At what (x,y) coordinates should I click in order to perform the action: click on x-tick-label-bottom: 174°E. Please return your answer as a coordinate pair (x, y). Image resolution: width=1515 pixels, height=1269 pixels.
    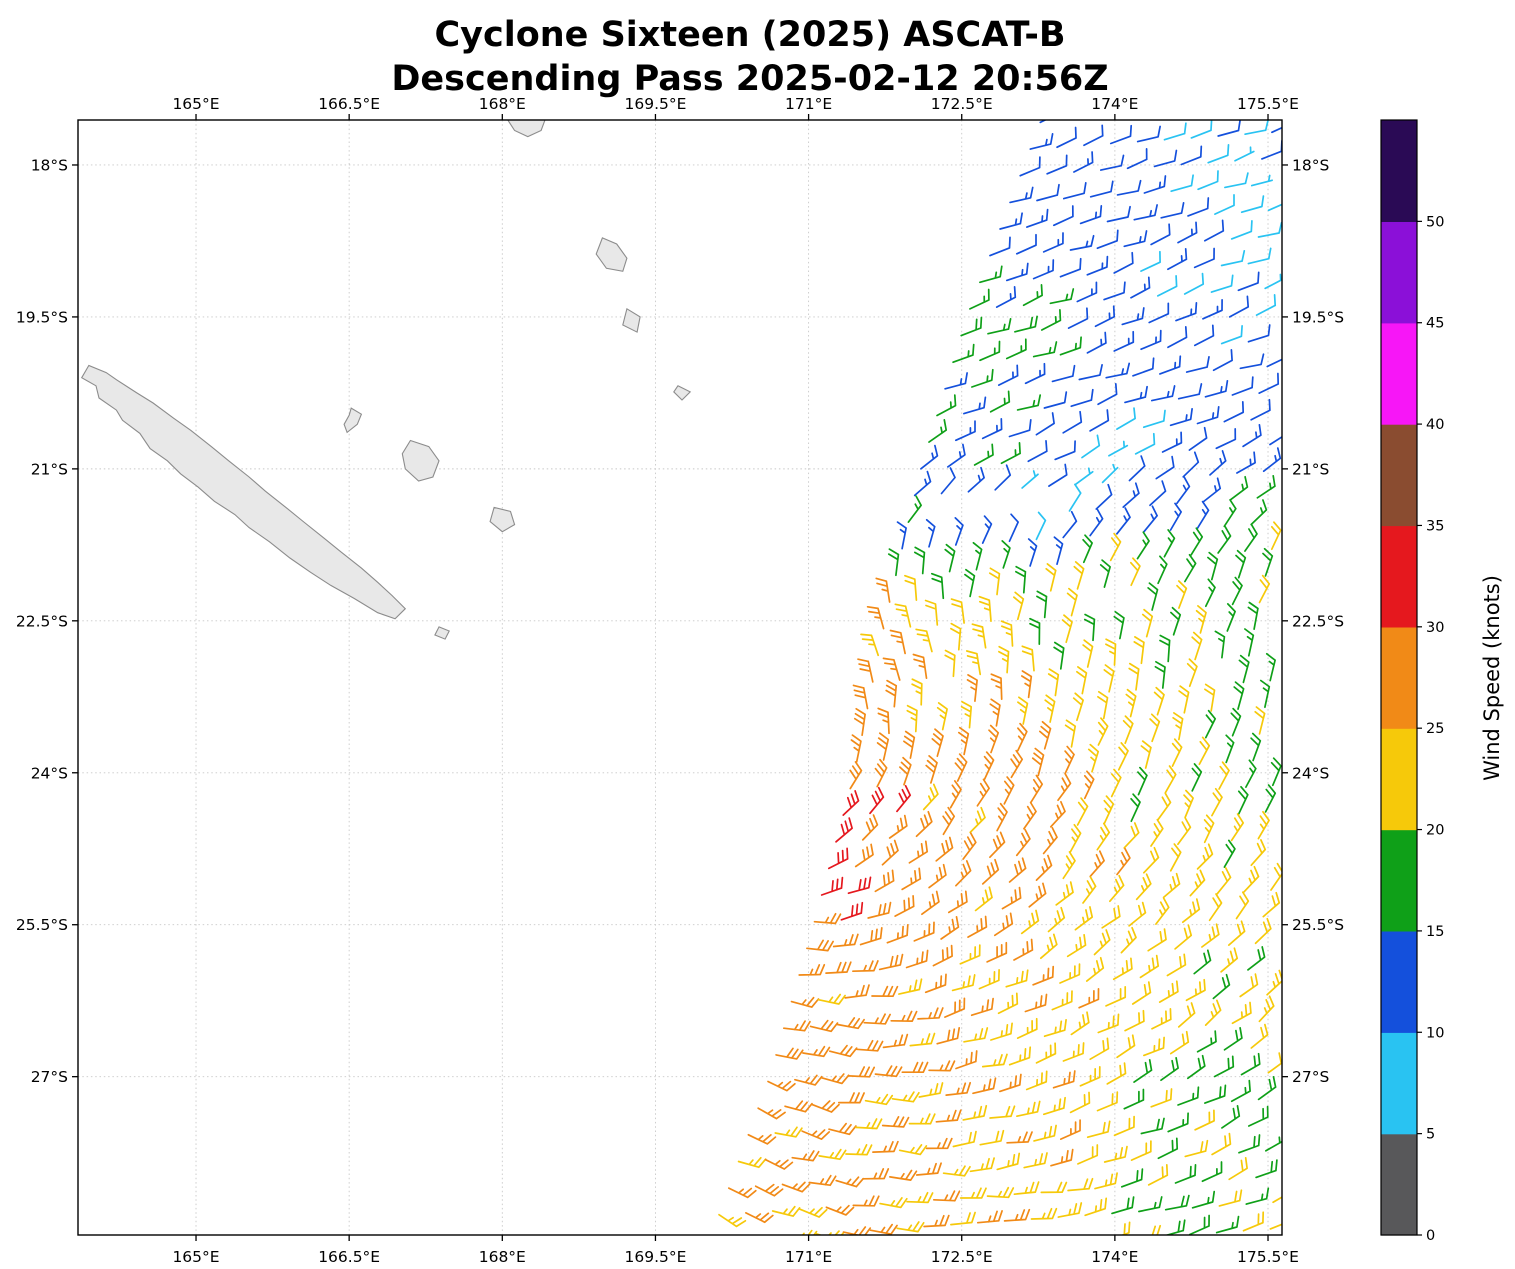
    Looking at the image, I should click on (1114, 1256).